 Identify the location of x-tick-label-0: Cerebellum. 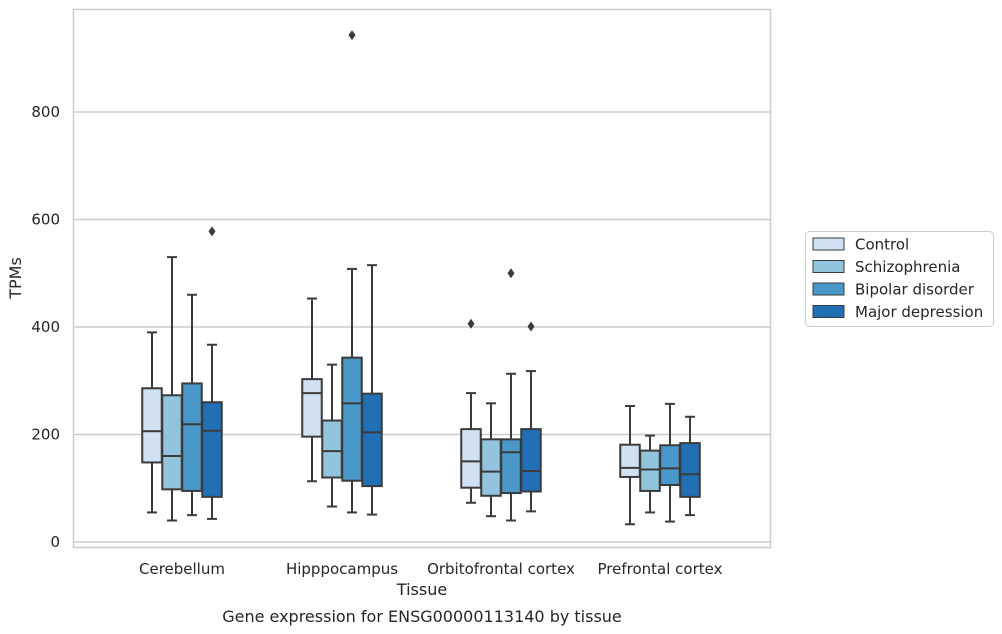
(182, 569).